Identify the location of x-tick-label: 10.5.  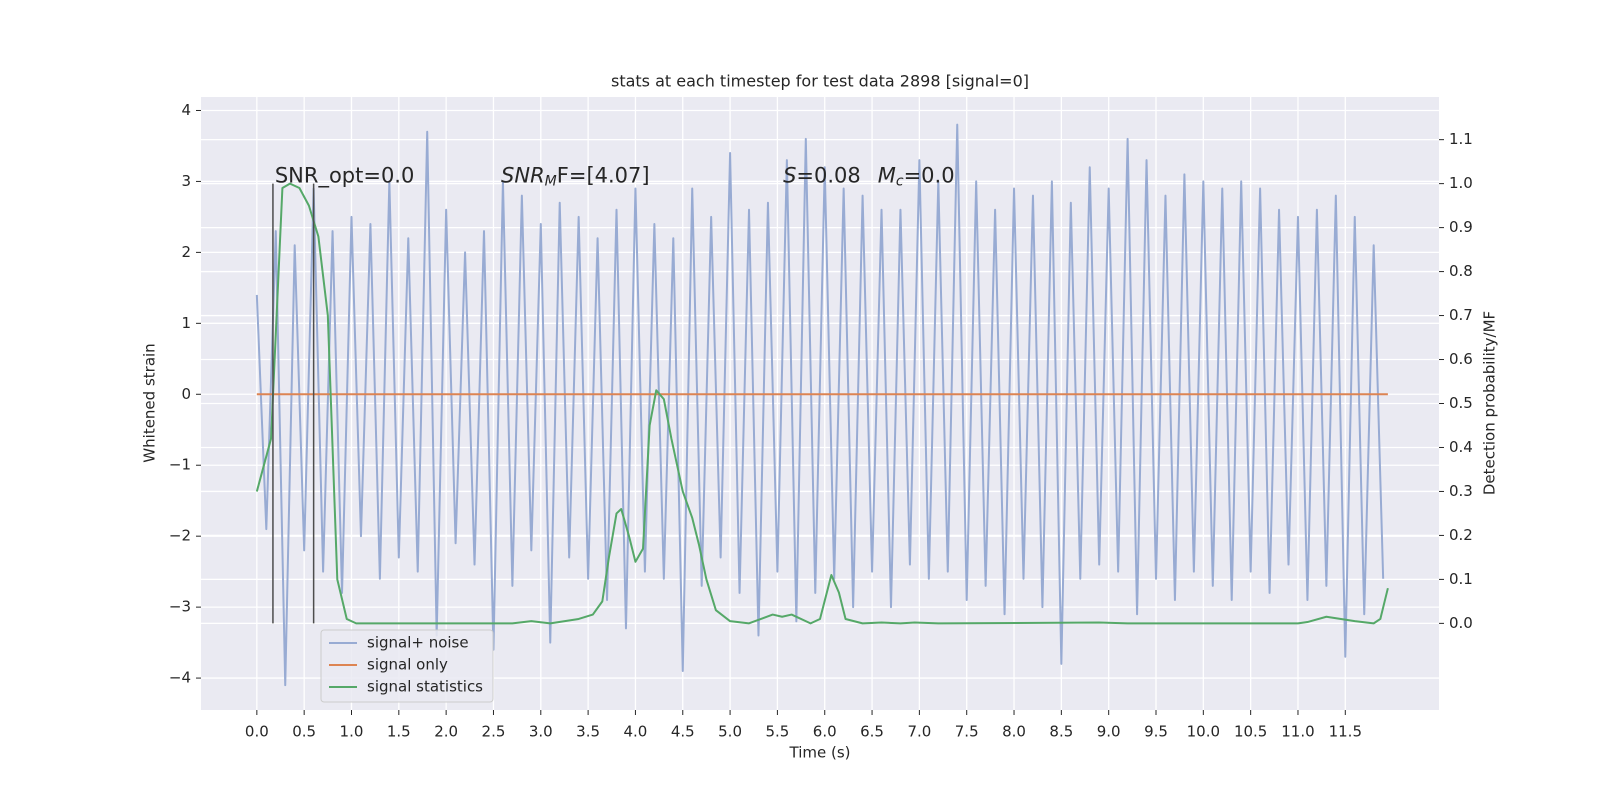
(1250, 732).